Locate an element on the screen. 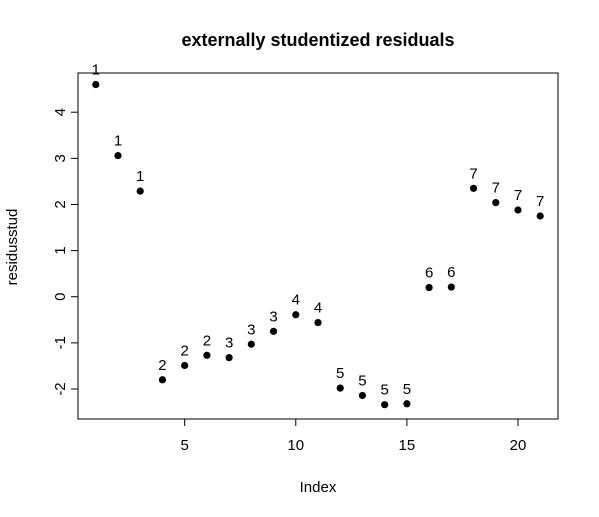 This screenshot has width=599, height=517. y-tick-label: 3 is located at coordinates (60, 158).